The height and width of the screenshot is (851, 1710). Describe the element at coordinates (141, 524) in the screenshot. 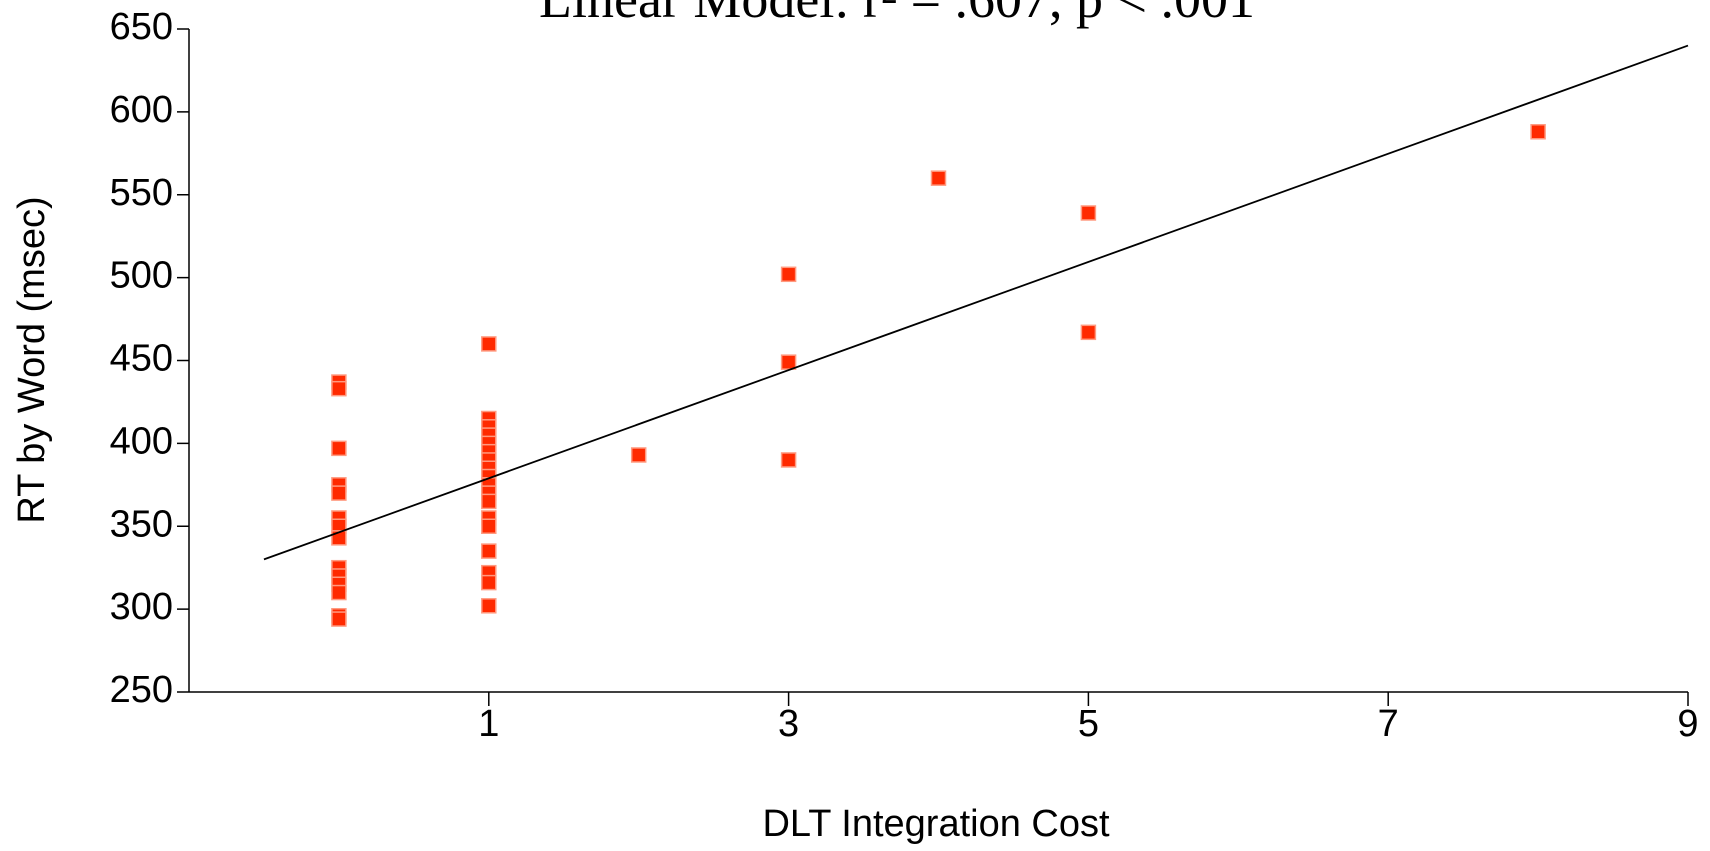

I see `y-tick-label: 350` at that location.